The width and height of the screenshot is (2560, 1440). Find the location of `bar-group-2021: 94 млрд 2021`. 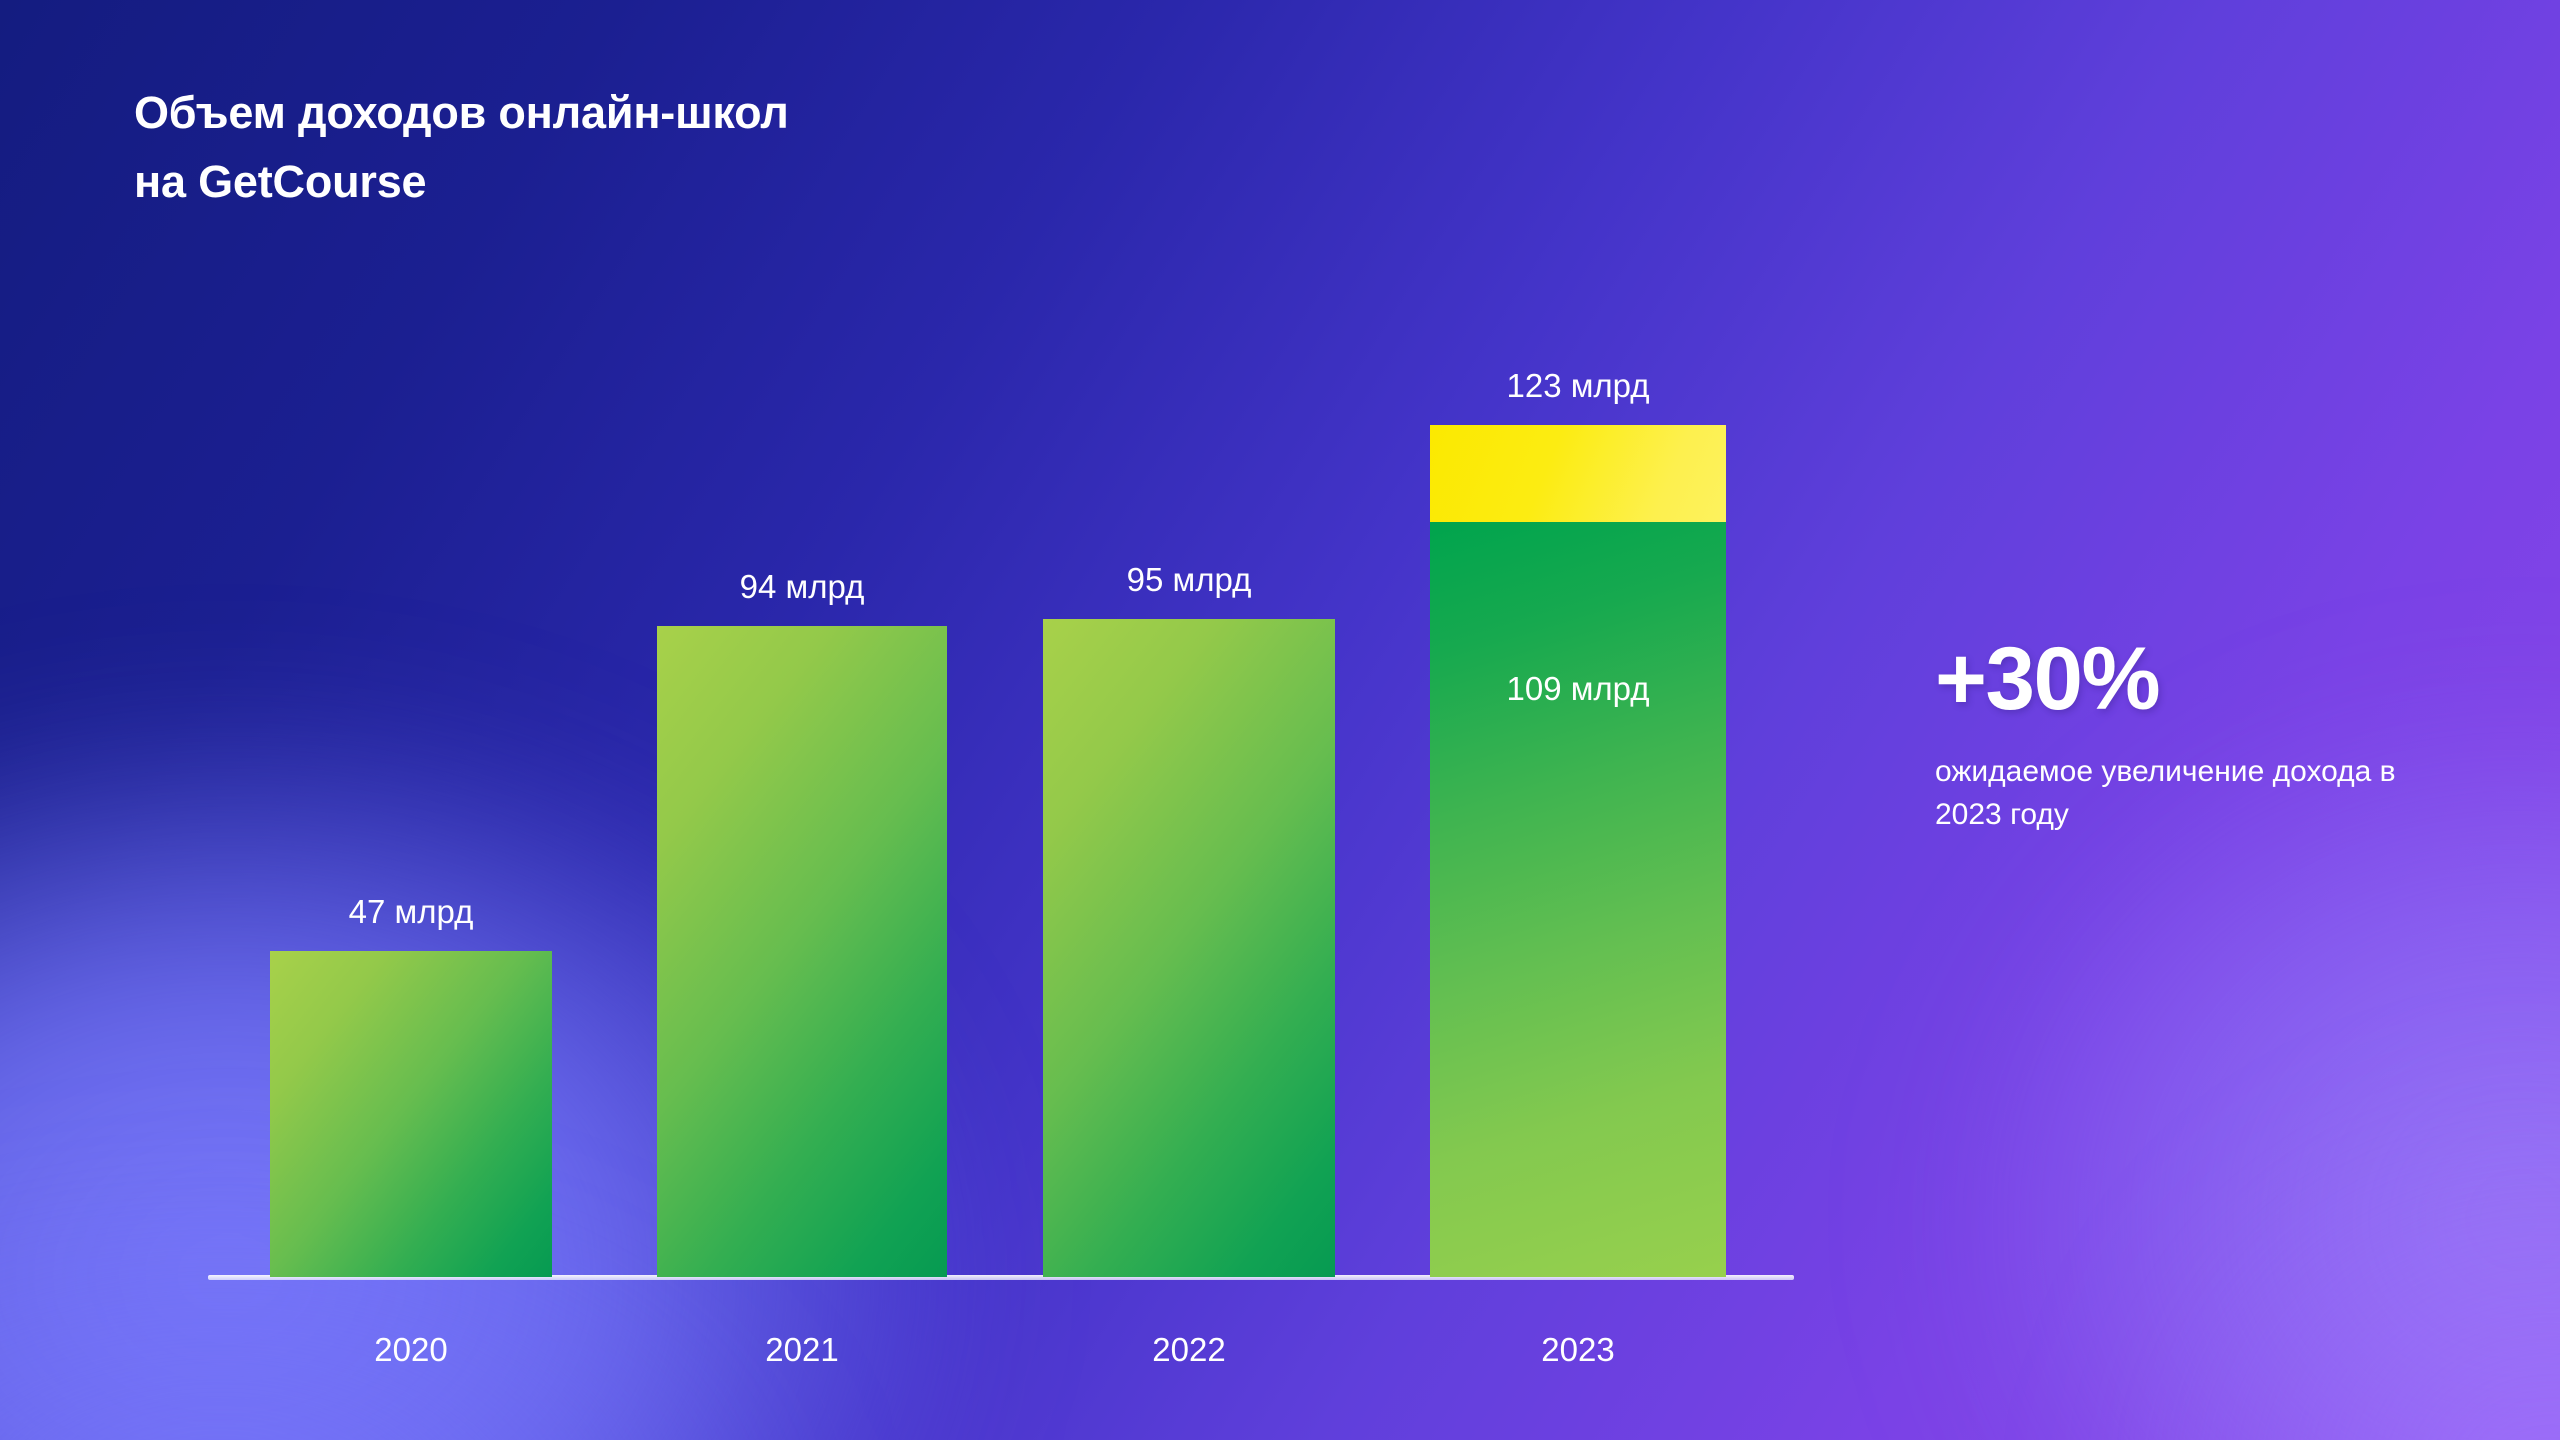

bar-group-2021: 94 млрд 2021 is located at coordinates (802, 968).